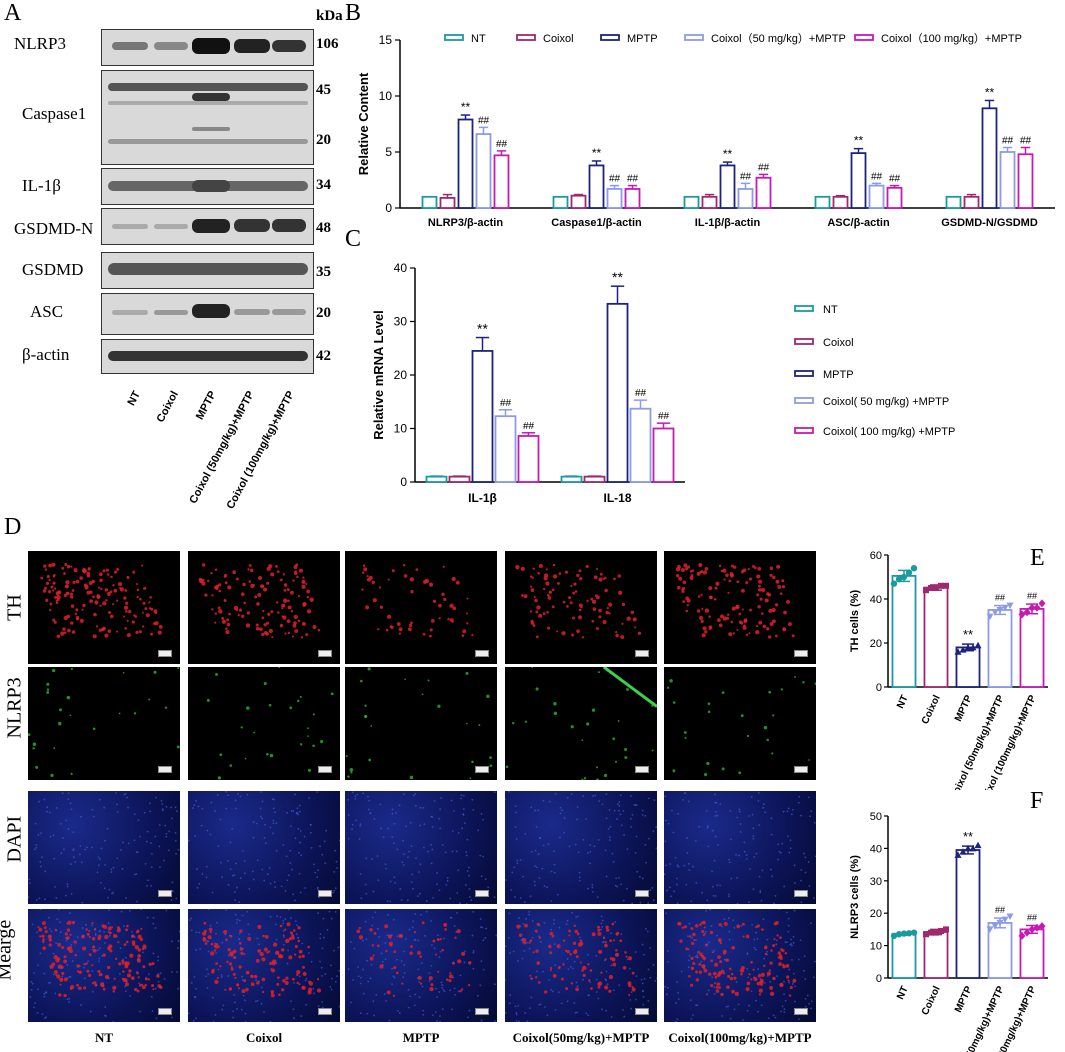 This screenshot has height=1052, width=1065. Describe the element at coordinates (709, 202) in the screenshot. I see `chart-b-bar-il-1-actin-s1` at that location.